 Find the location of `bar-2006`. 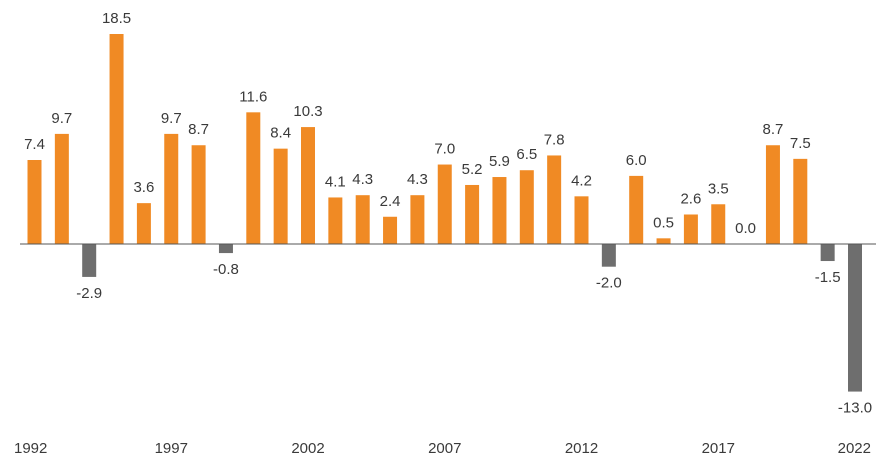

bar-2006 is located at coordinates (417, 219).